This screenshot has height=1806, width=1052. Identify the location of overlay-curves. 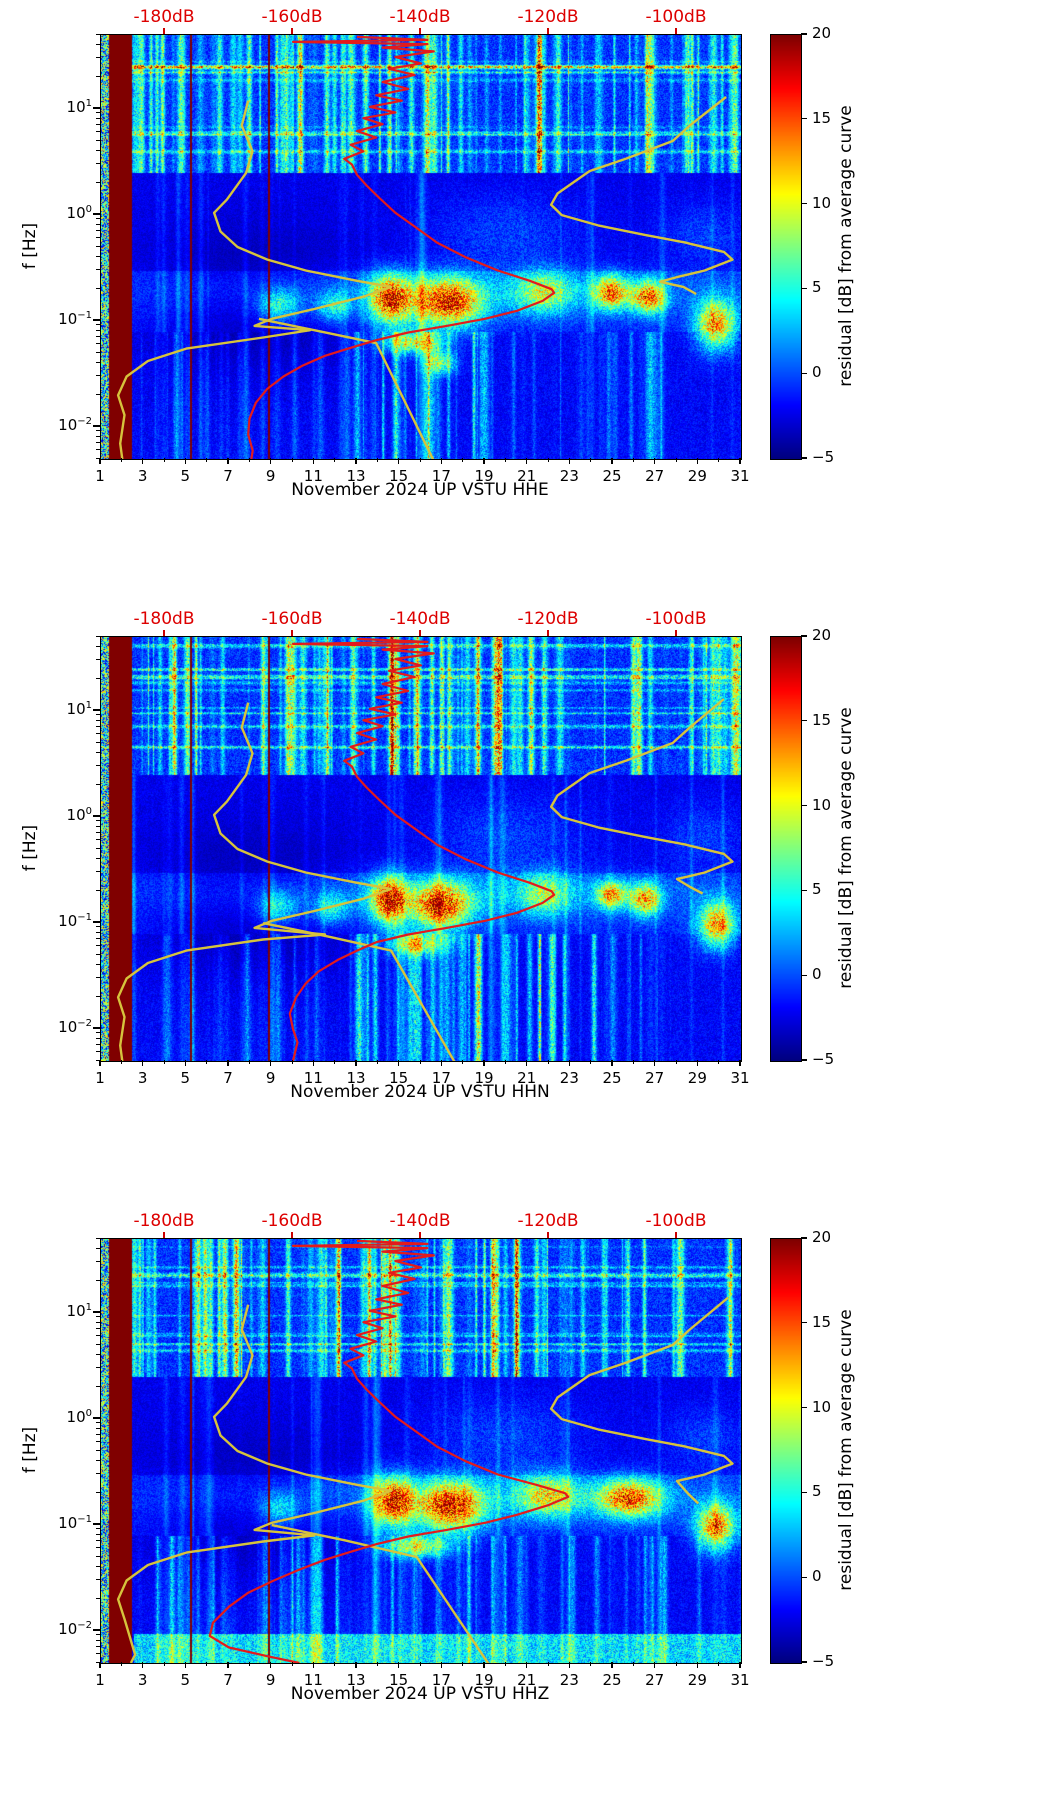
(425, 247).